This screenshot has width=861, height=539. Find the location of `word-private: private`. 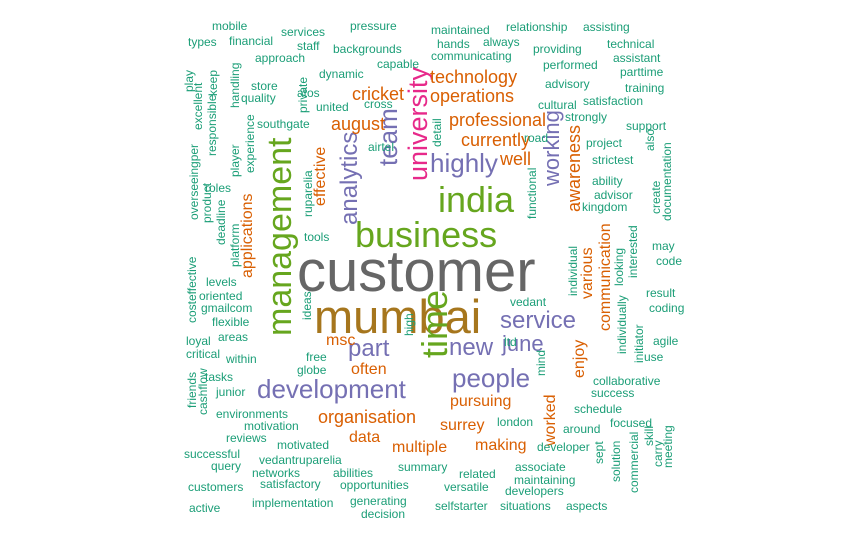

word-private: private is located at coordinates (303, 94).